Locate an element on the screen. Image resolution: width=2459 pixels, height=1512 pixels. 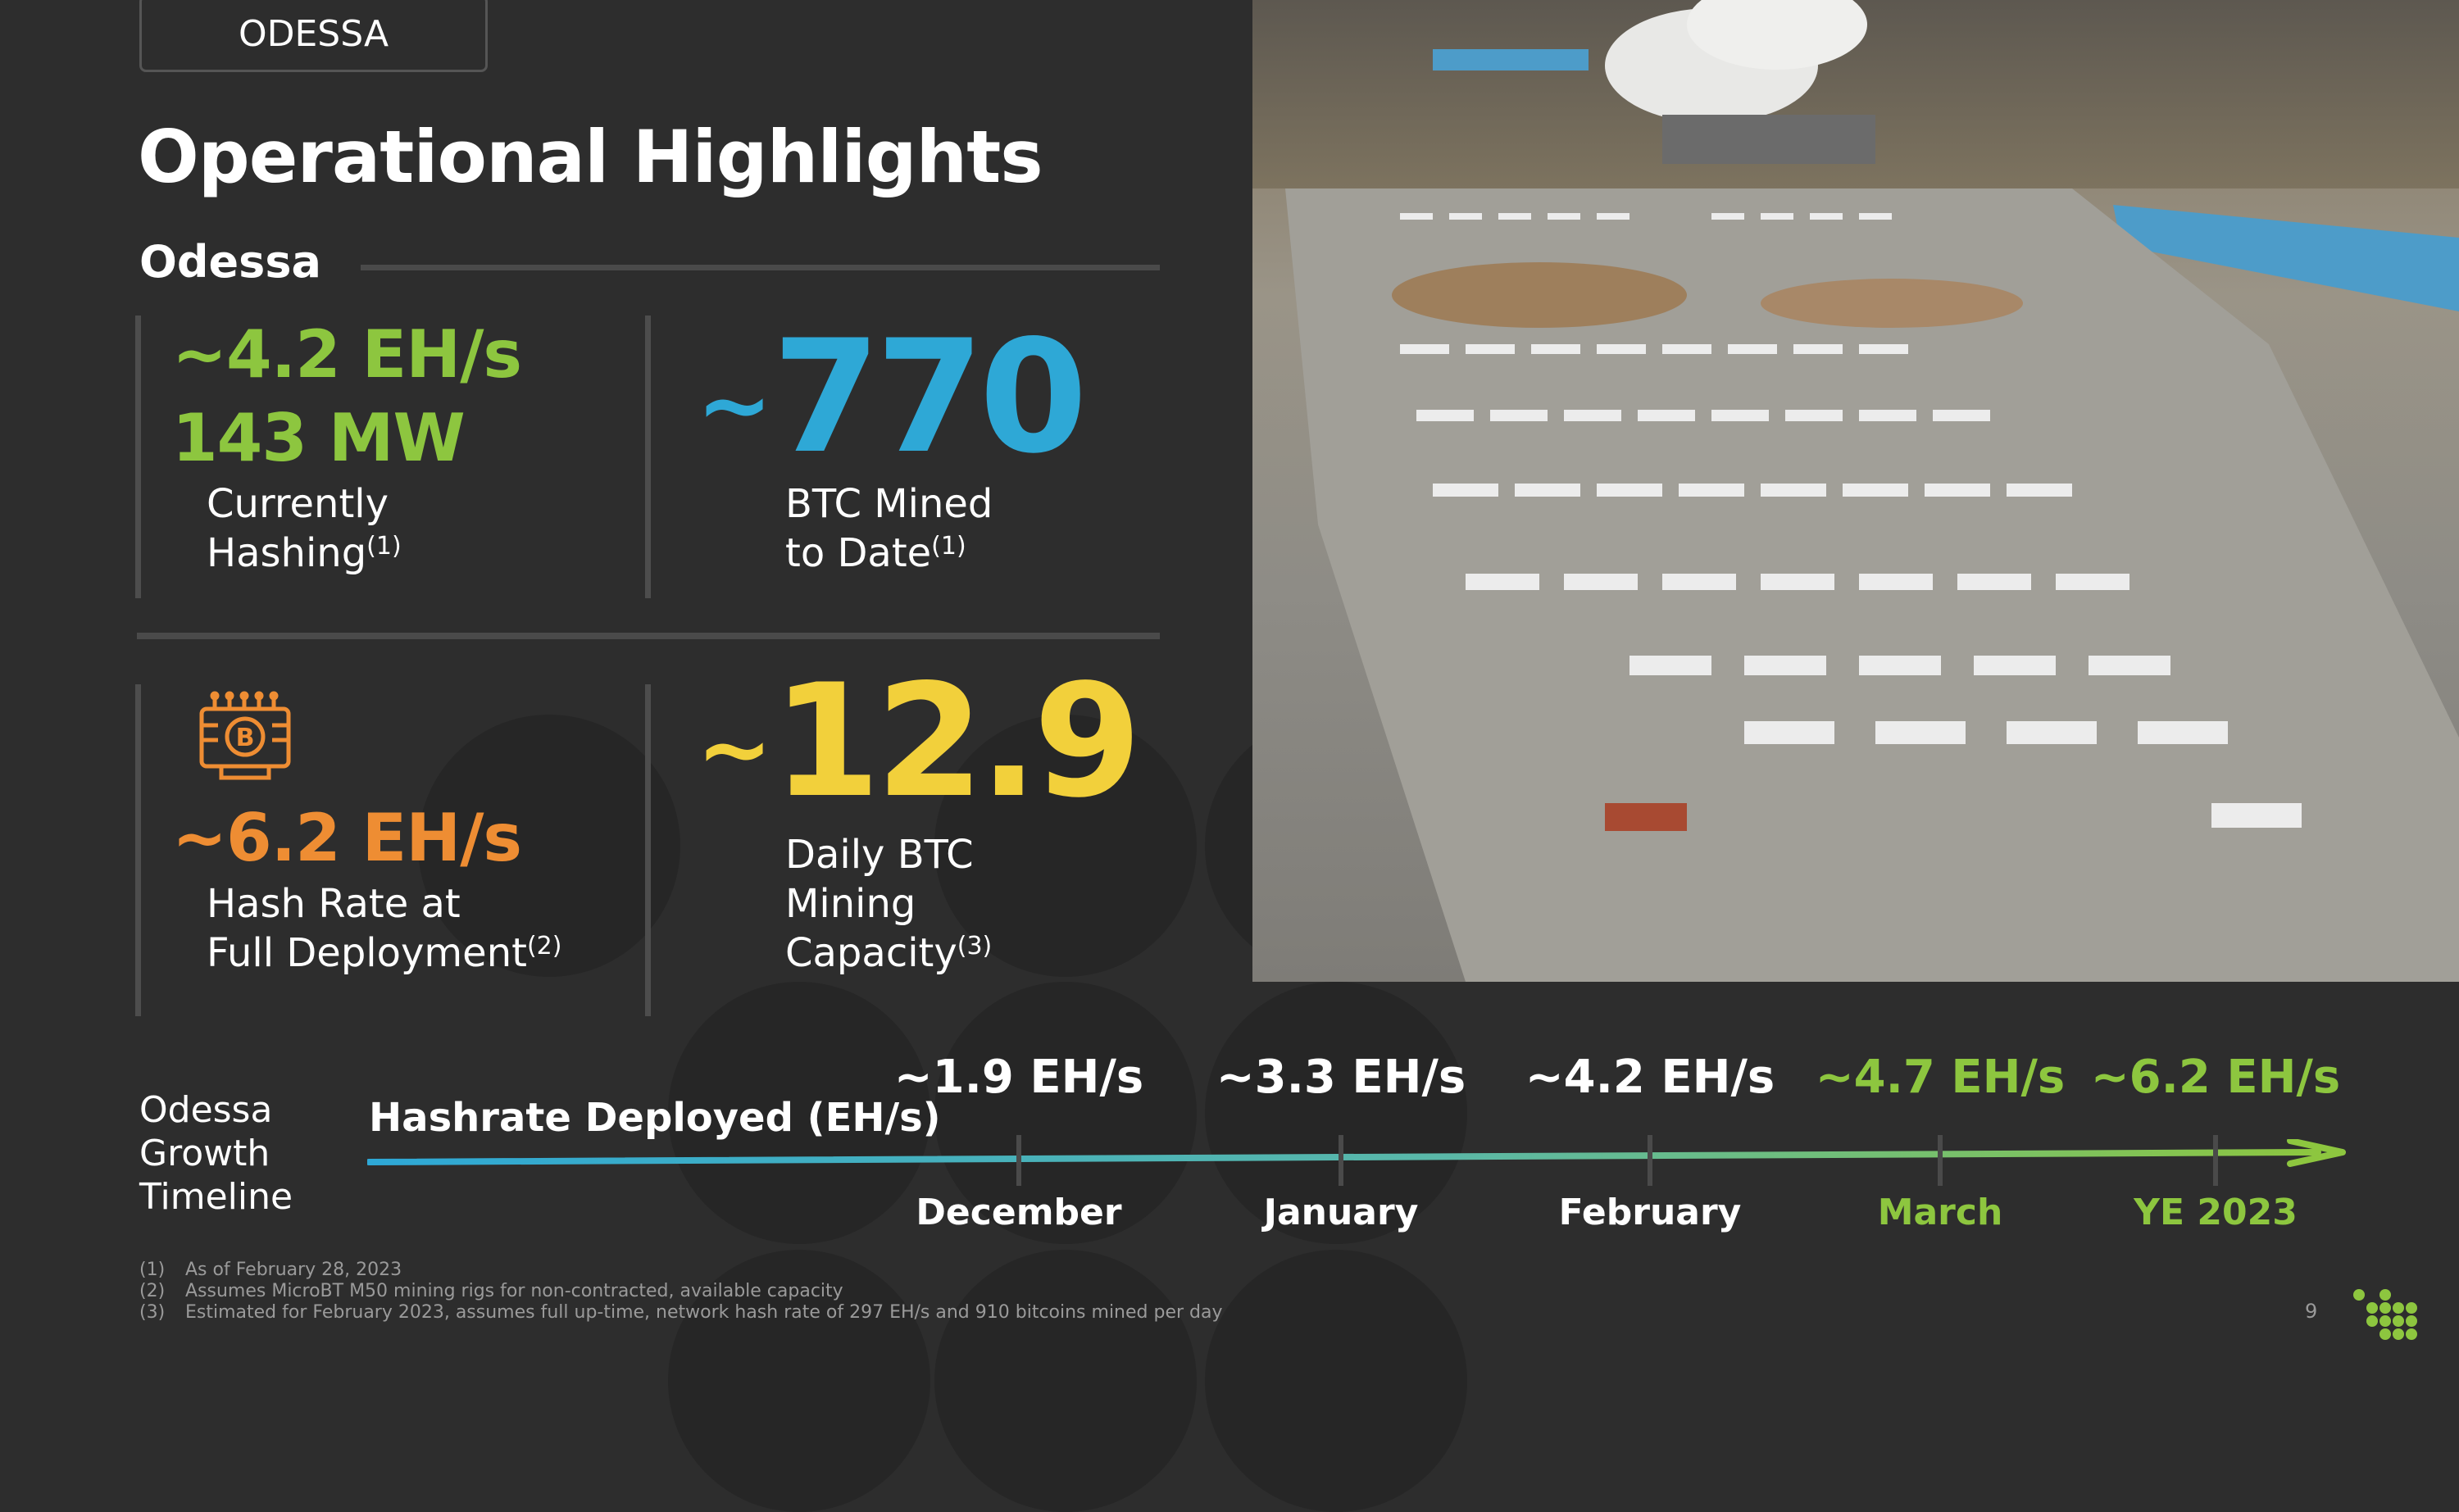
footnote-ref: (3) is located at coordinates (975, 946).